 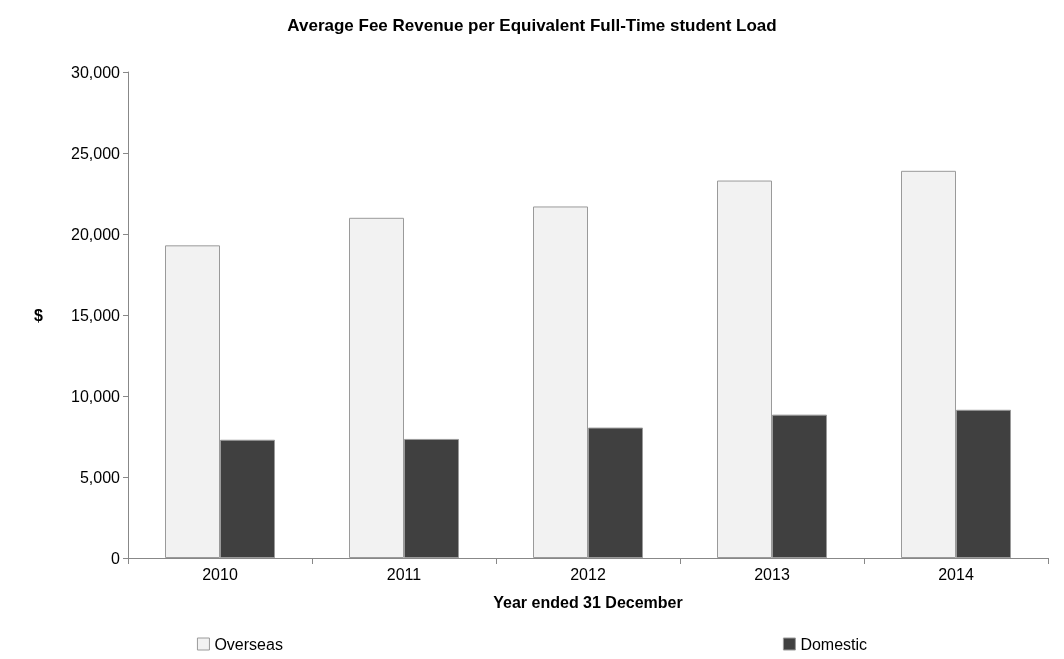 I want to click on x-tick-label: 2013, so click(x=772, y=574).